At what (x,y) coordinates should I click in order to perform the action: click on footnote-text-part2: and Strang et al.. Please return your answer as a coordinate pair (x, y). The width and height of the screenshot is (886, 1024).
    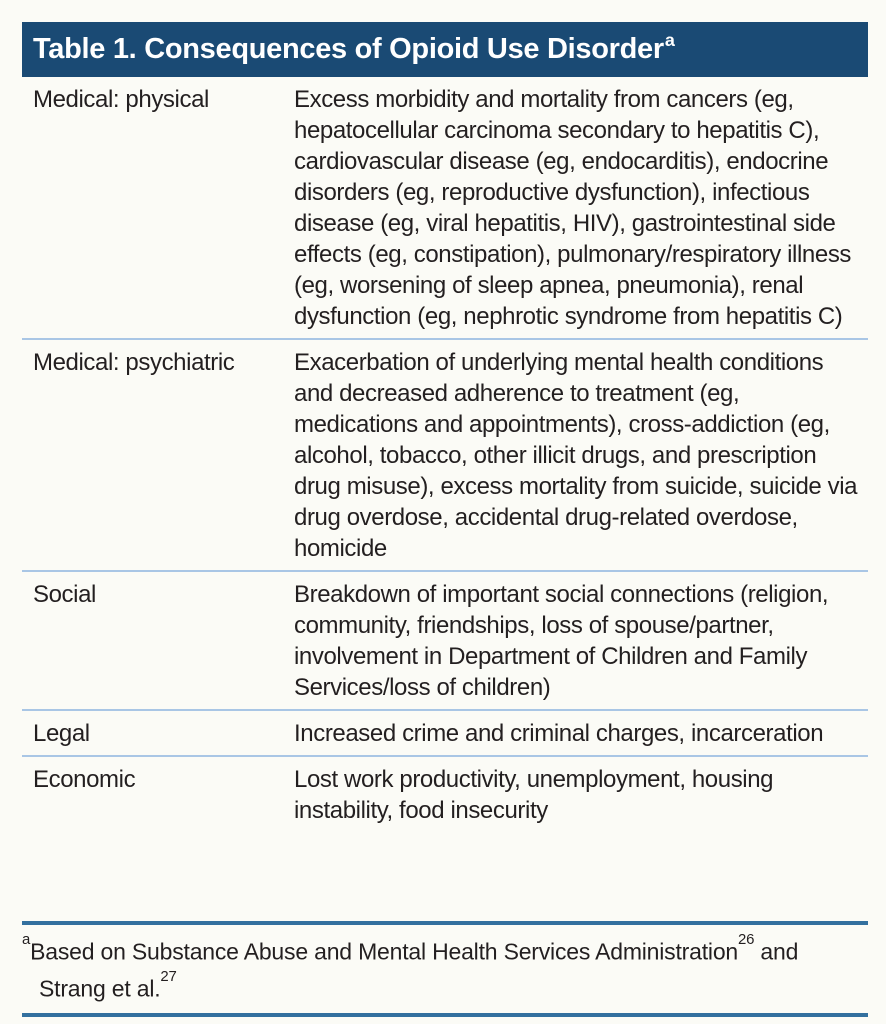
    Looking at the image, I should click on (419, 970).